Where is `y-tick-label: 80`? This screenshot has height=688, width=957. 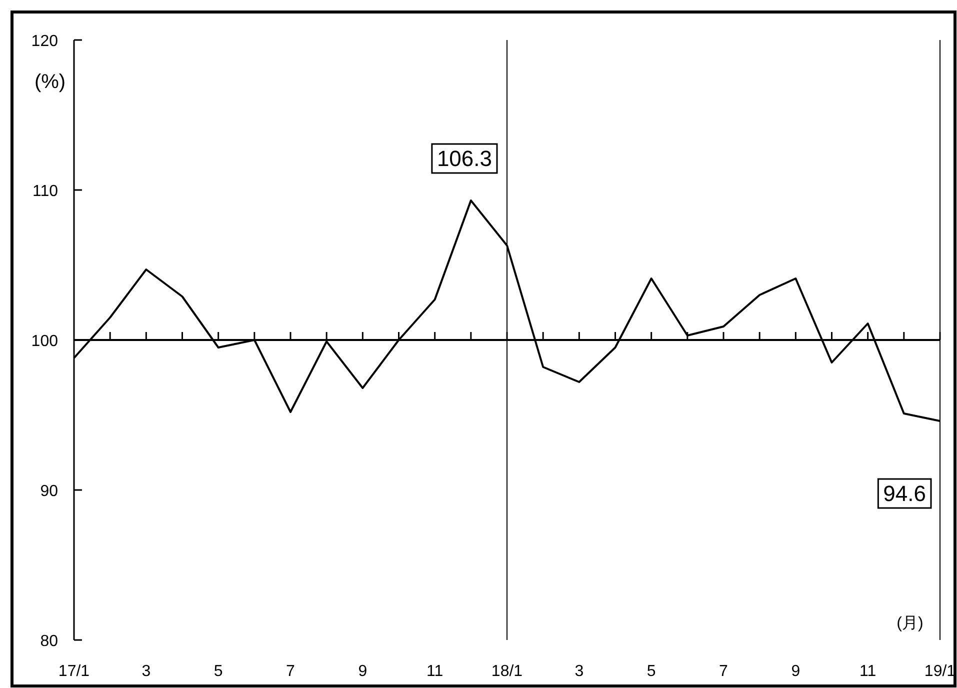
y-tick-label: 80 is located at coordinates (49, 641).